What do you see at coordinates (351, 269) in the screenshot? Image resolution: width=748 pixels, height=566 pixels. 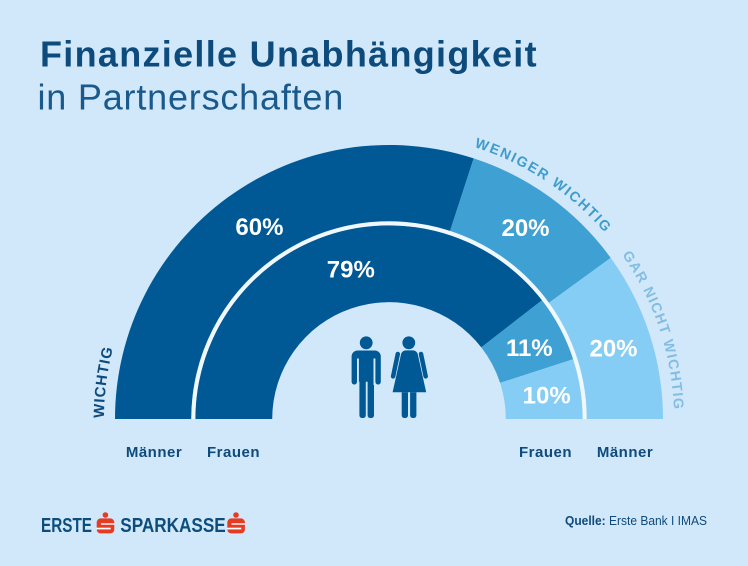 I see `svg-text: 79%` at bounding box center [351, 269].